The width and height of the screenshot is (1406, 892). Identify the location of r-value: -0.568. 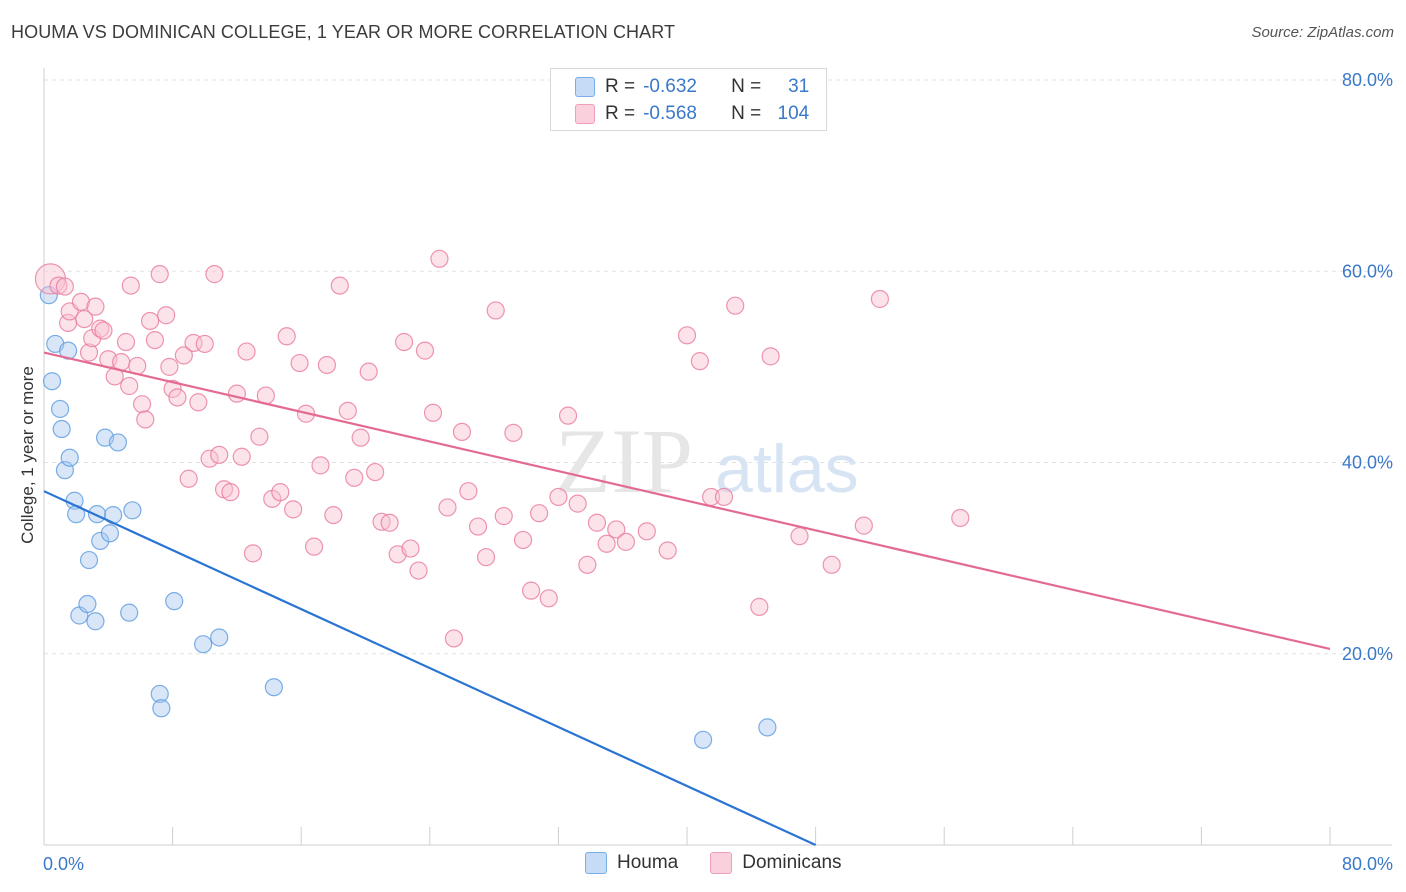
(670, 113).